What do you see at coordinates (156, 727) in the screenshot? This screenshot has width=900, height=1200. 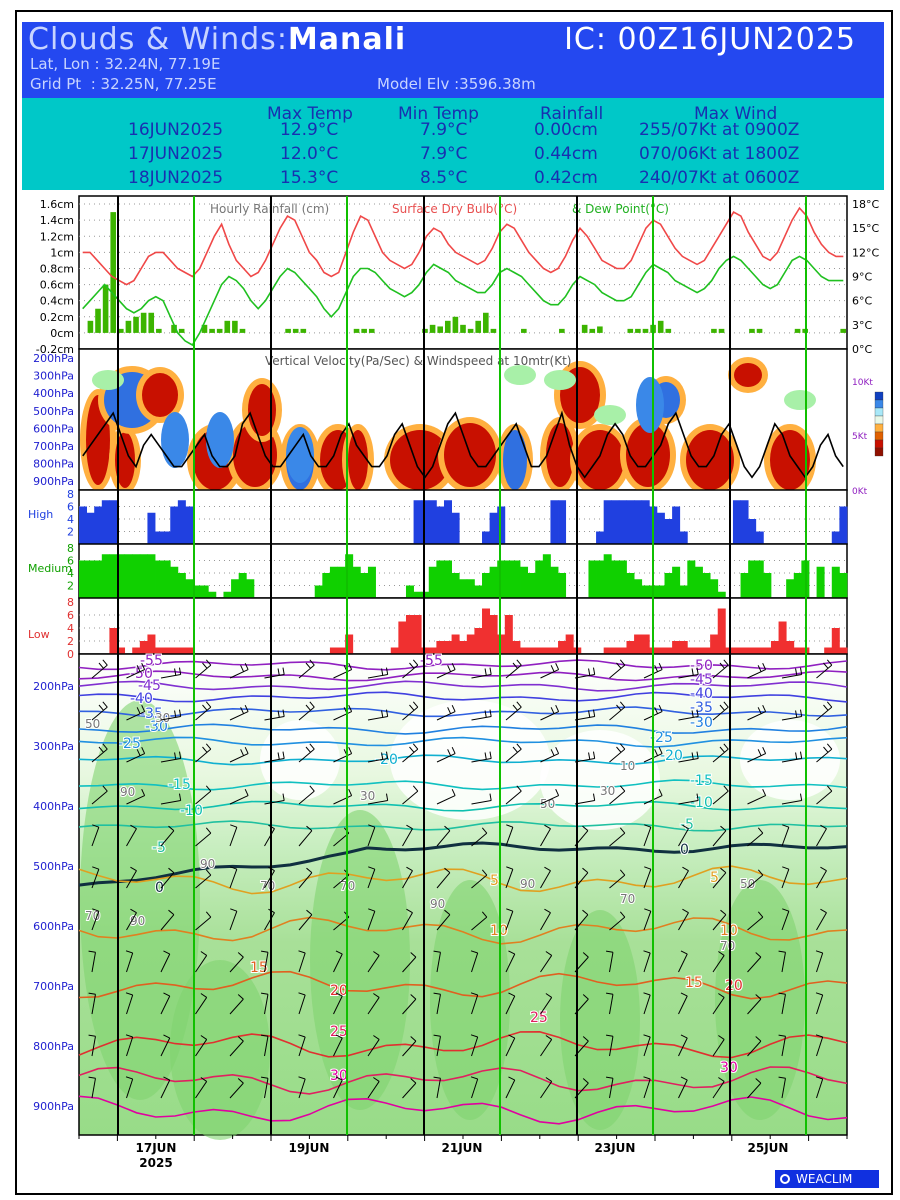 I see `isotherm-label: -30` at bounding box center [156, 727].